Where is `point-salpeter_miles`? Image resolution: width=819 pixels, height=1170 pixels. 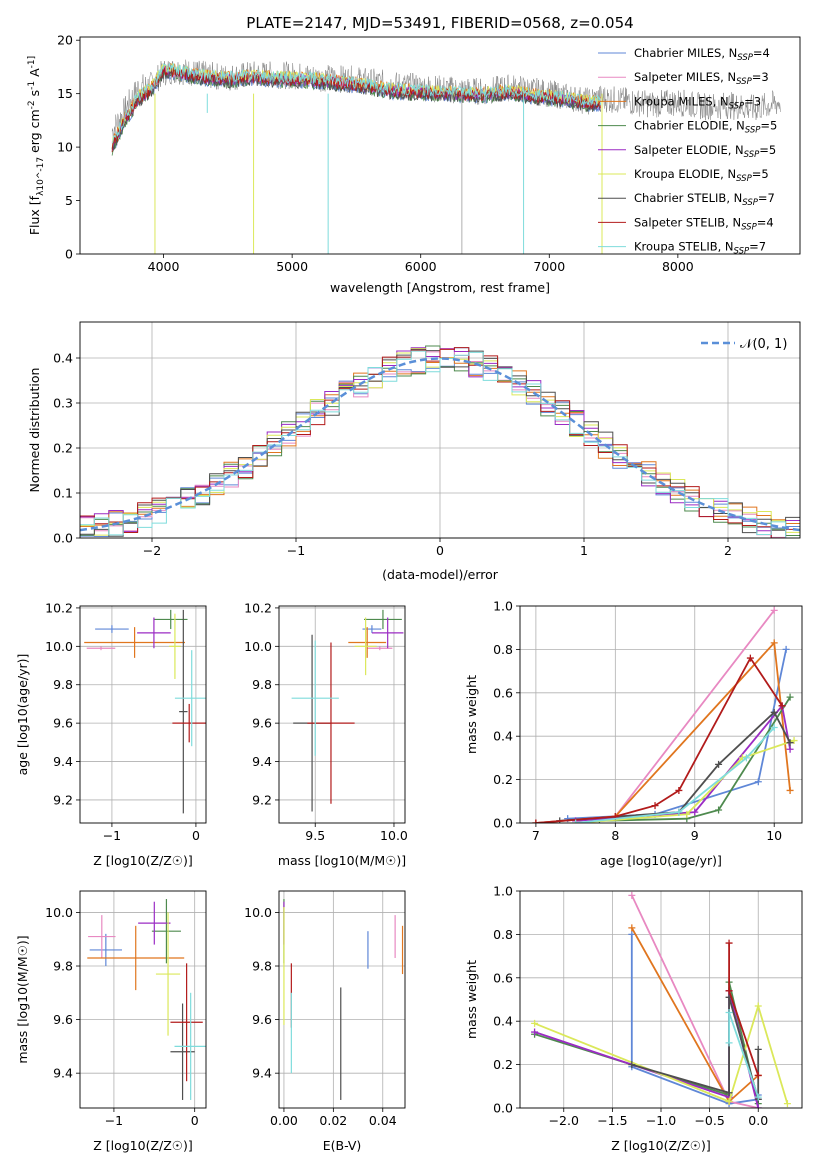 point-salpeter_miles is located at coordinates (102, 936).